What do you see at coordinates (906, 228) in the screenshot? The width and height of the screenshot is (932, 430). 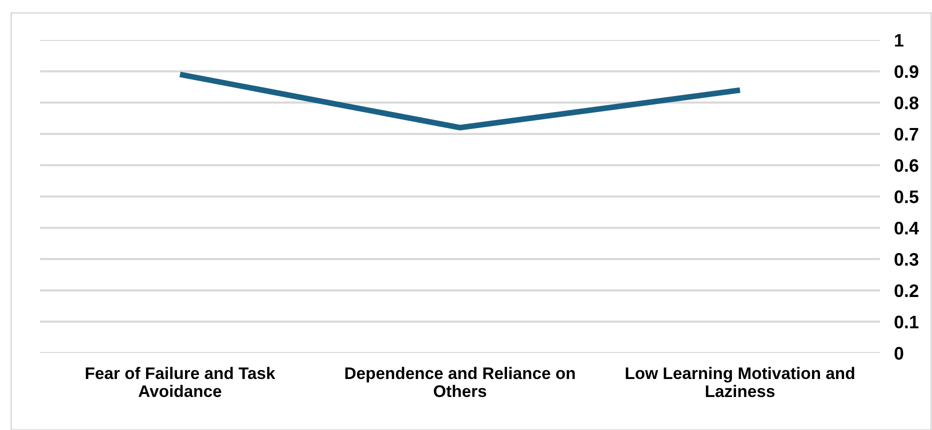 I see `y-tick-label: 0.4` at bounding box center [906, 228].